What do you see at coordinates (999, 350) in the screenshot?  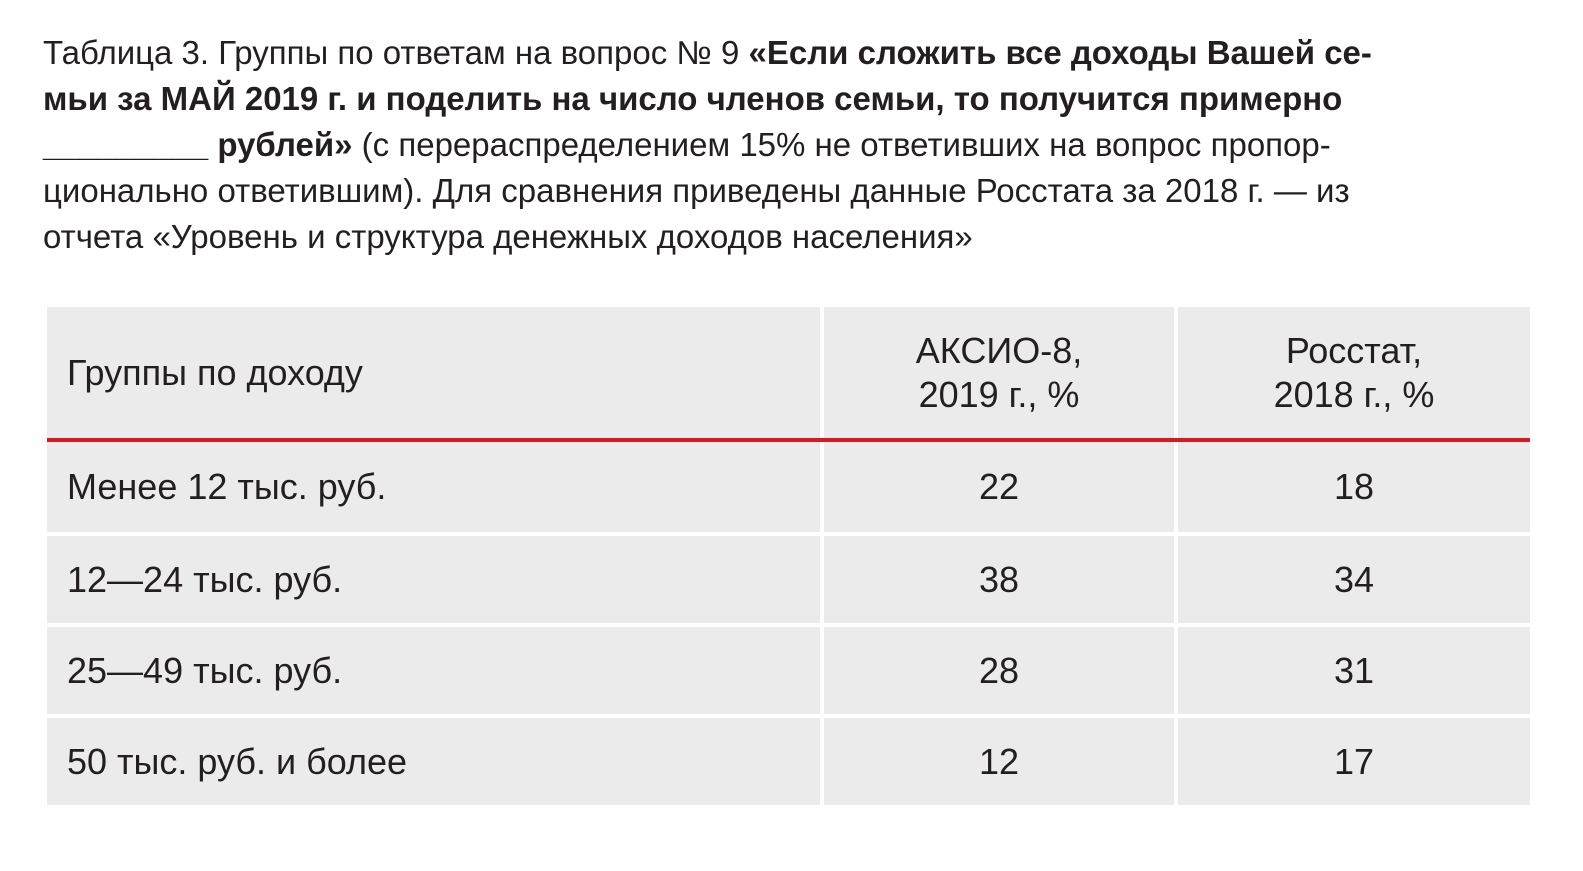 I see `header-aksio-line-1: АКСИО-8,` at bounding box center [999, 350].